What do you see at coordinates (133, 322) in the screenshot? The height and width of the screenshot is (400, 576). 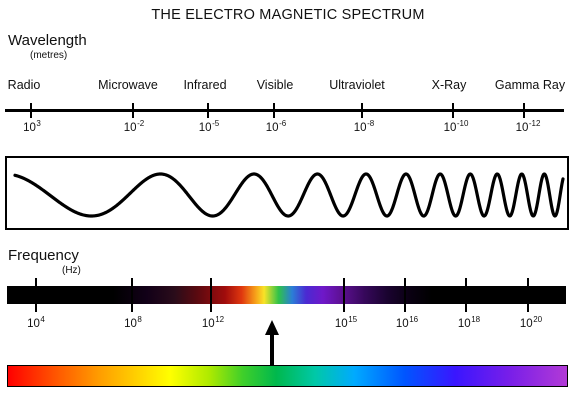 I see `frequency-tick-label: 10⁸` at bounding box center [133, 322].